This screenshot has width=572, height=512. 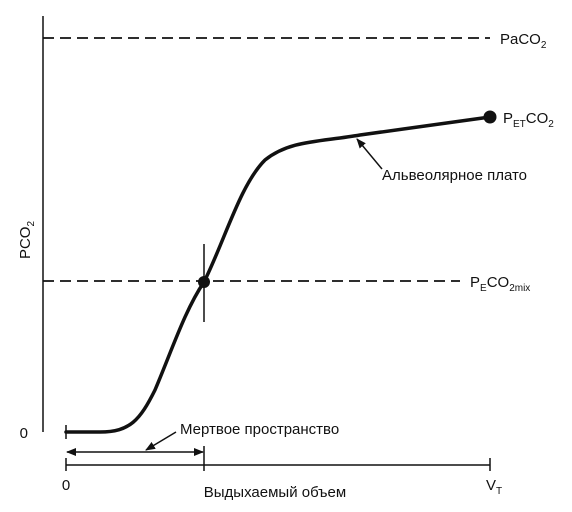 I want to click on y-axis-label: PCO2, so click(x=27, y=240).